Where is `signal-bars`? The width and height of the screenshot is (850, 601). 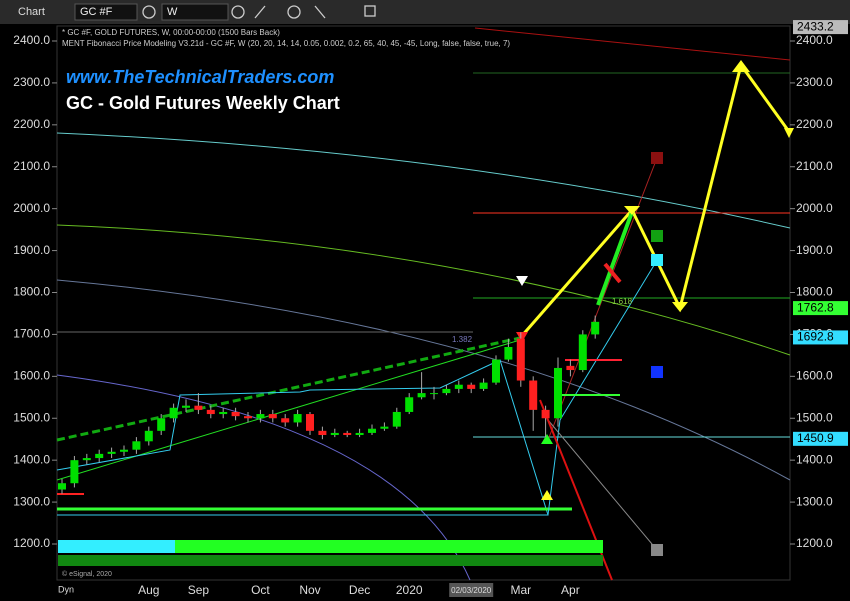
signal-bars is located at coordinates (330, 553).